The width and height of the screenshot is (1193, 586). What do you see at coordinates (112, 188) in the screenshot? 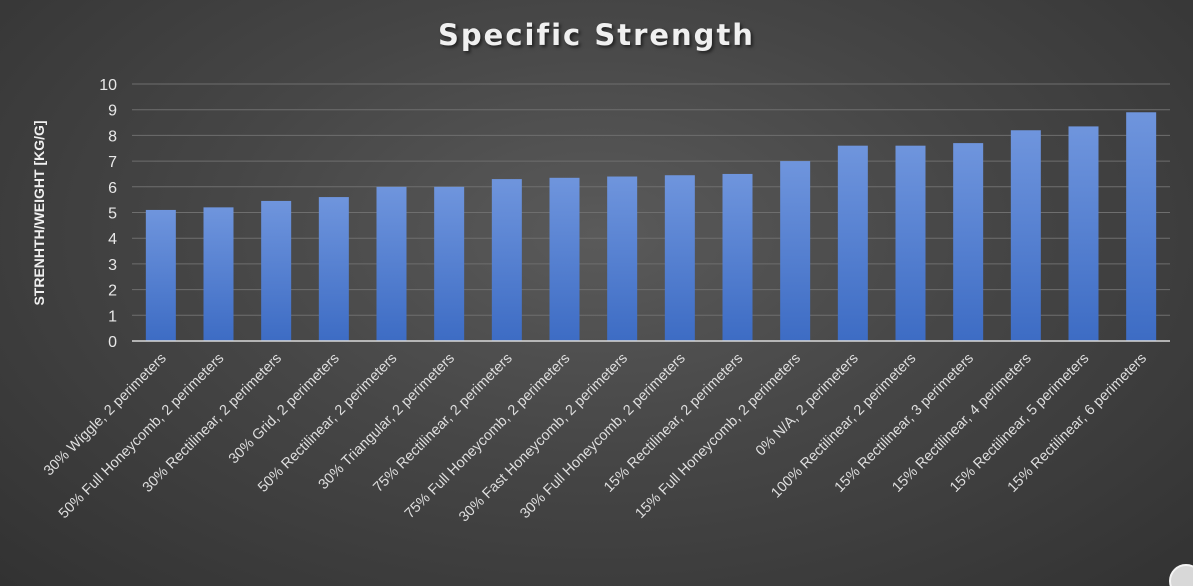
I see `y-tick-label: 6` at bounding box center [112, 188].